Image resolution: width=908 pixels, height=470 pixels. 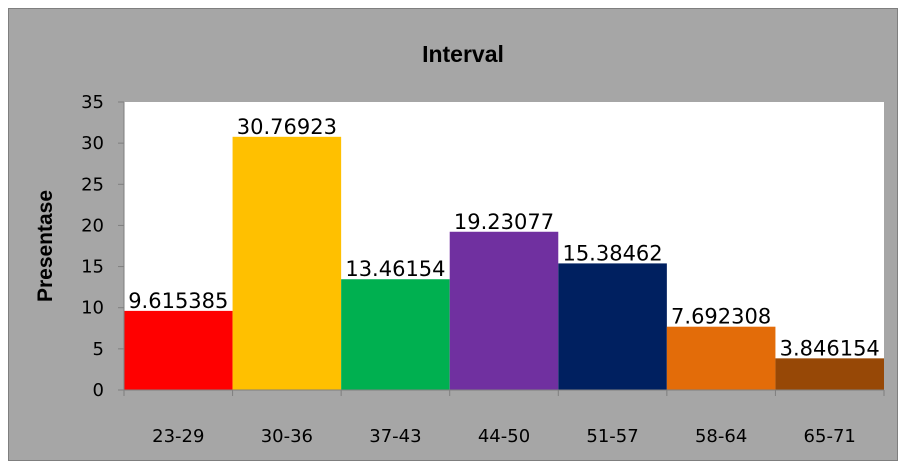 I want to click on y-tick-label: 15, so click(x=92, y=267).